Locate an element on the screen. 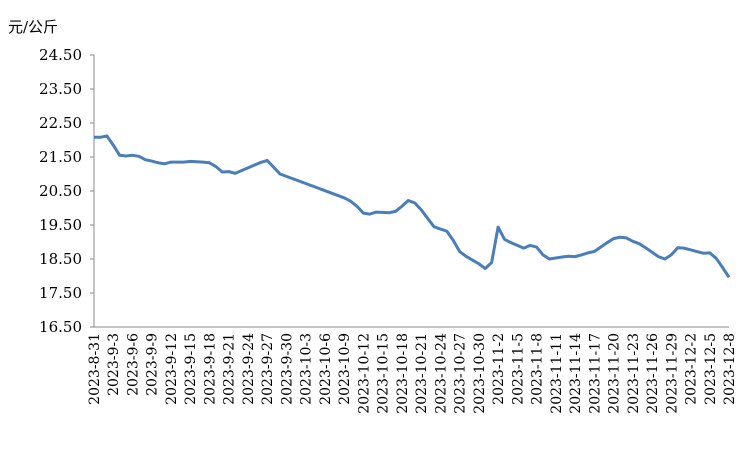  x-tick-label: 2023-10-18 is located at coordinates (403, 373).